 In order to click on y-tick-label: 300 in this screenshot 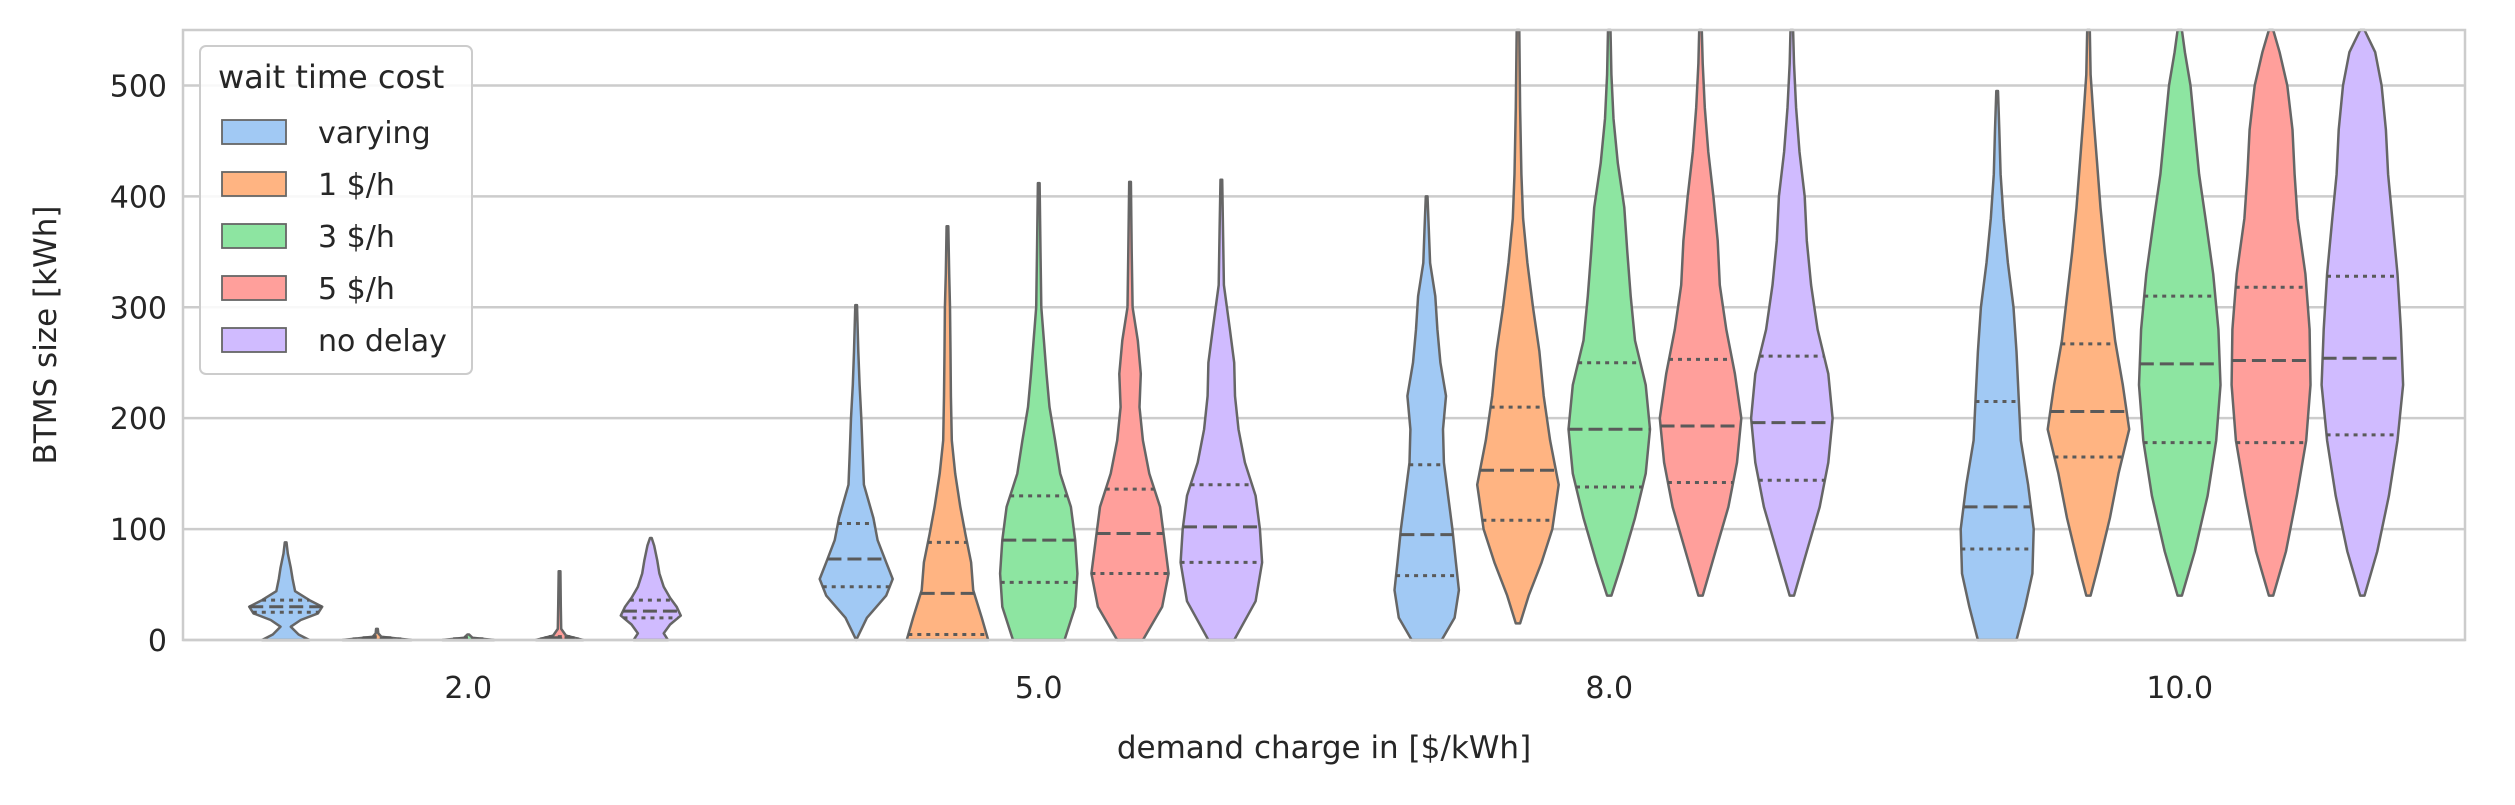, I will do `click(138, 308)`.